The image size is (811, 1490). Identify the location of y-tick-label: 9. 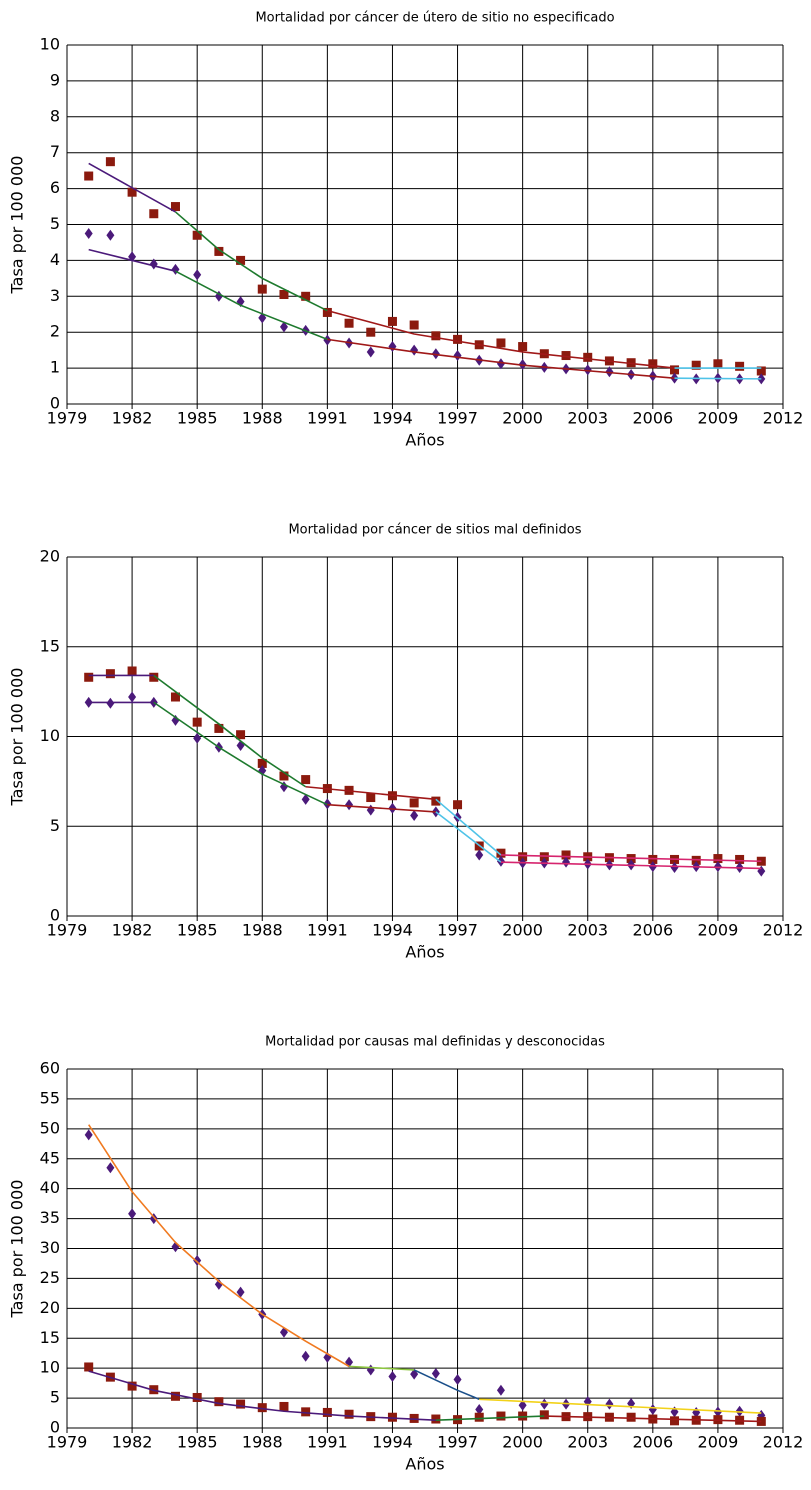
(55, 79).